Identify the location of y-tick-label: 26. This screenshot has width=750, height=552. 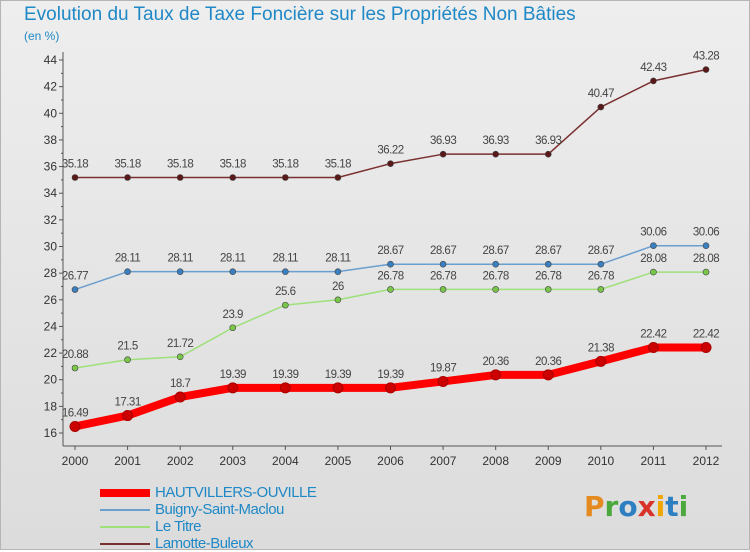
(51, 300).